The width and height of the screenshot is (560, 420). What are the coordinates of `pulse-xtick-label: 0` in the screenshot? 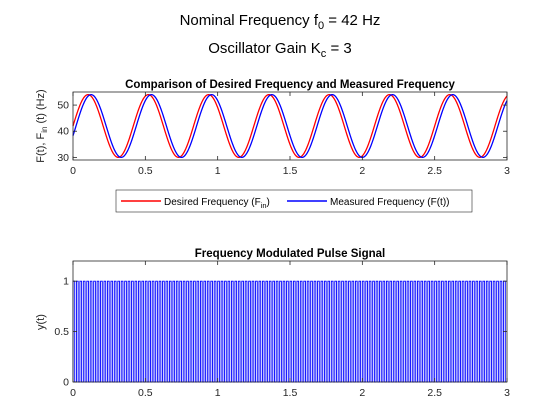 It's located at (73, 393).